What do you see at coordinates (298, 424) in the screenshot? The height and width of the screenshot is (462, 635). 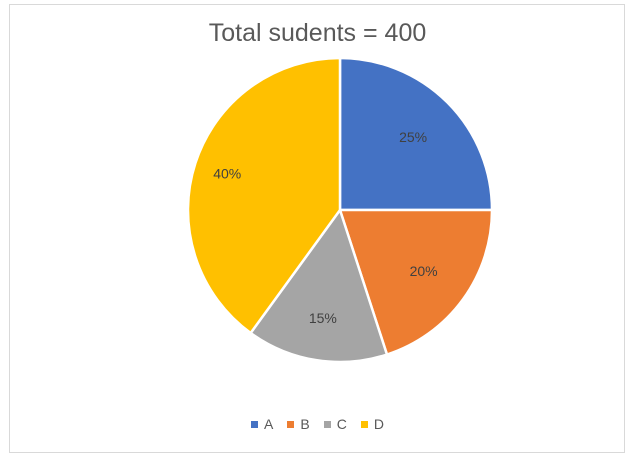 I see `legend-item-b: B` at bounding box center [298, 424].